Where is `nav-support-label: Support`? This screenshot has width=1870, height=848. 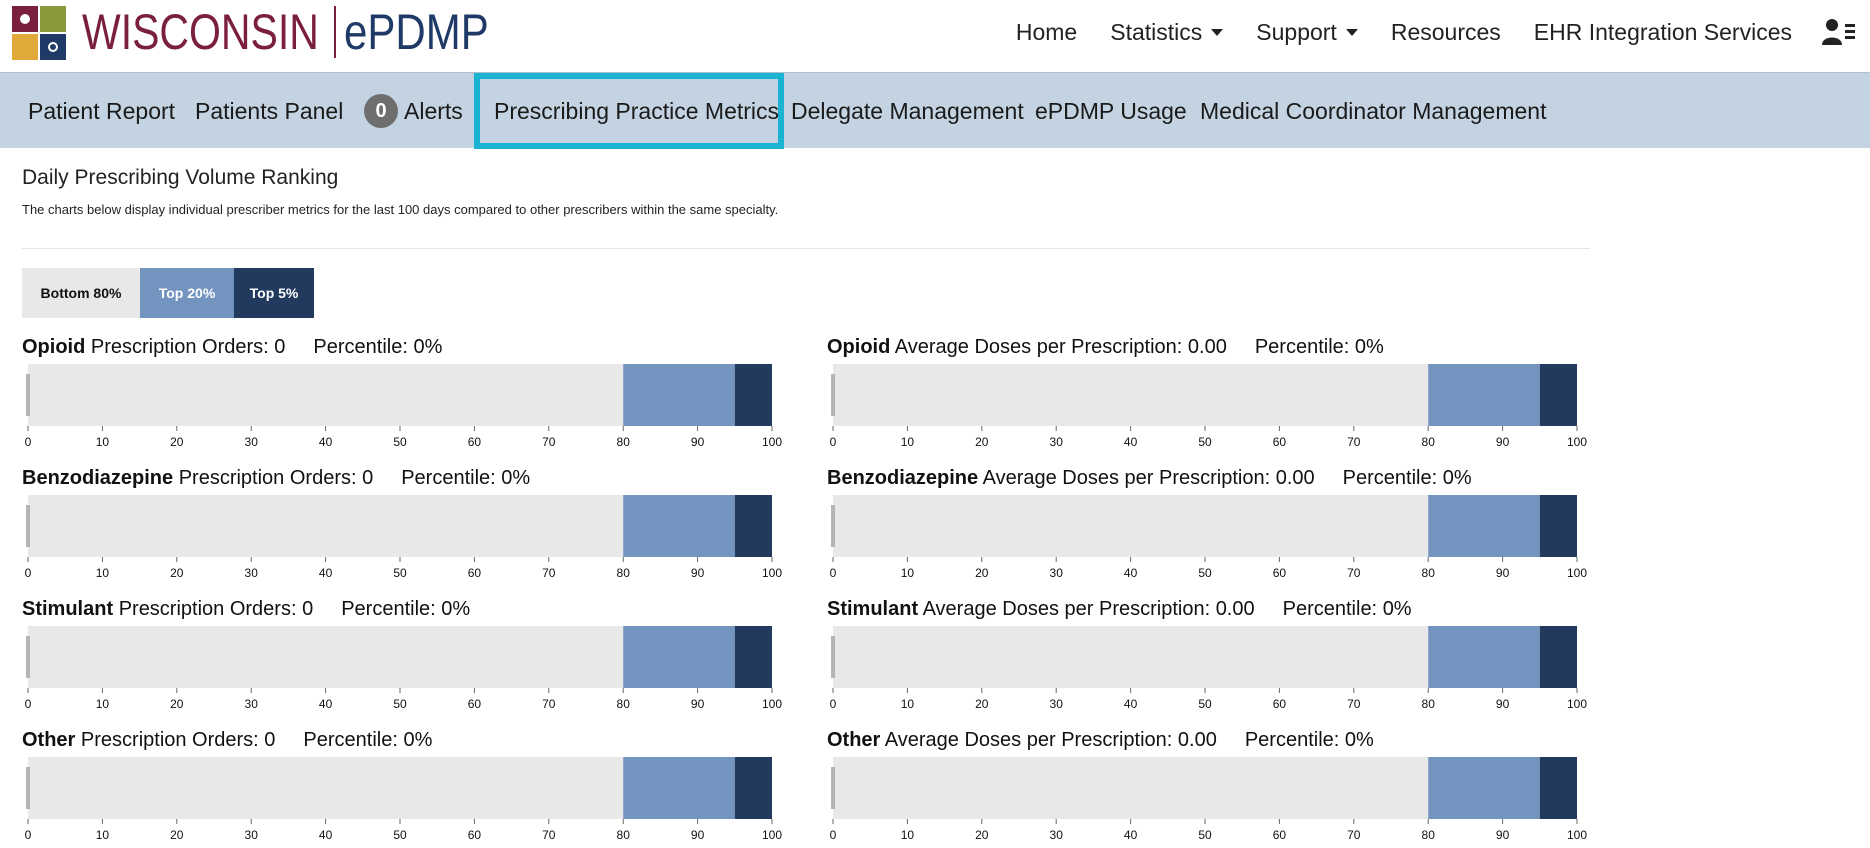
nav-support-label: Support is located at coordinates (1296, 31).